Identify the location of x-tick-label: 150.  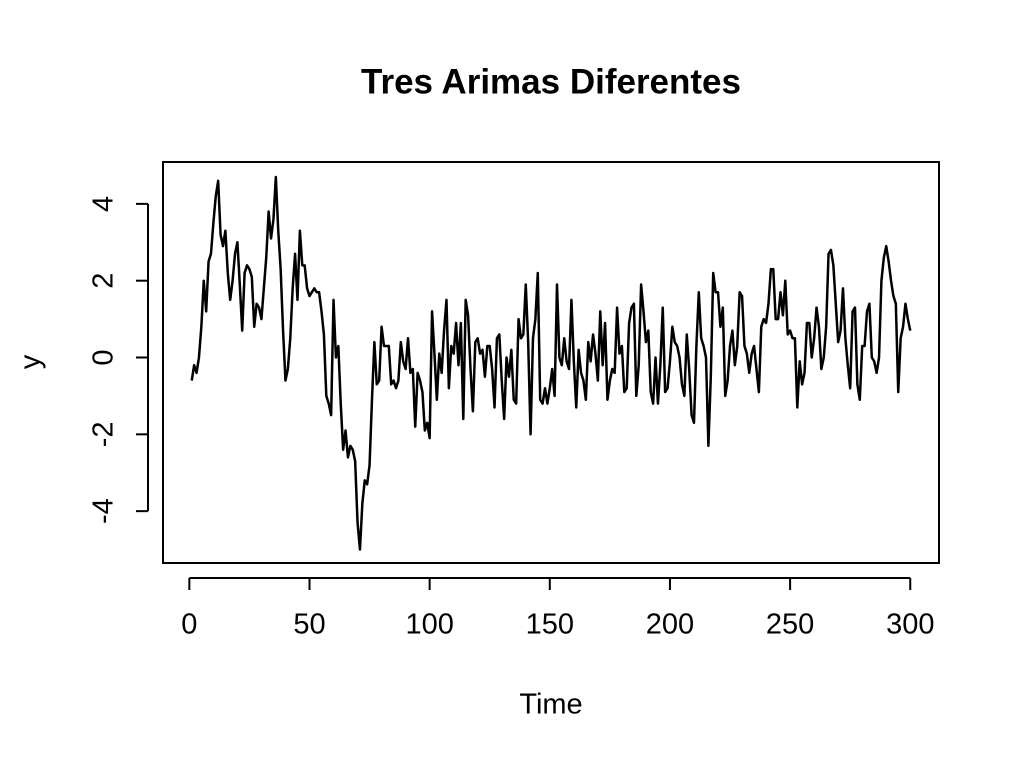
(550, 625).